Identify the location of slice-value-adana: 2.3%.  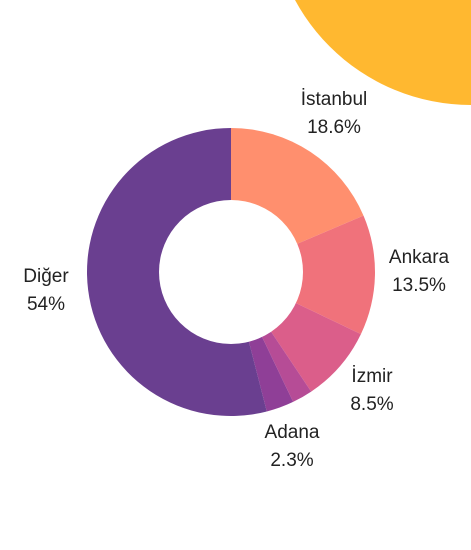
(292, 460).